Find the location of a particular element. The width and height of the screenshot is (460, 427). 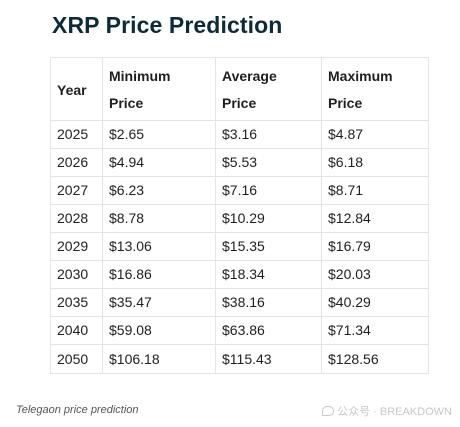

cell-avg: $5.53 is located at coordinates (268, 162).